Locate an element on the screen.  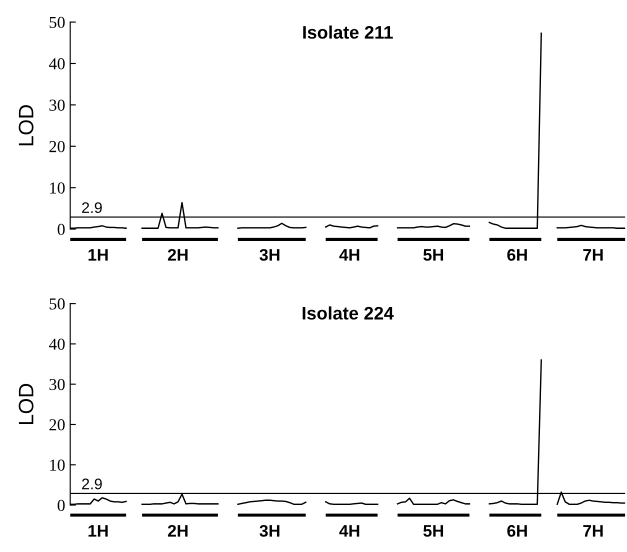
chart-title: Isolate 224 is located at coordinates (348, 313).